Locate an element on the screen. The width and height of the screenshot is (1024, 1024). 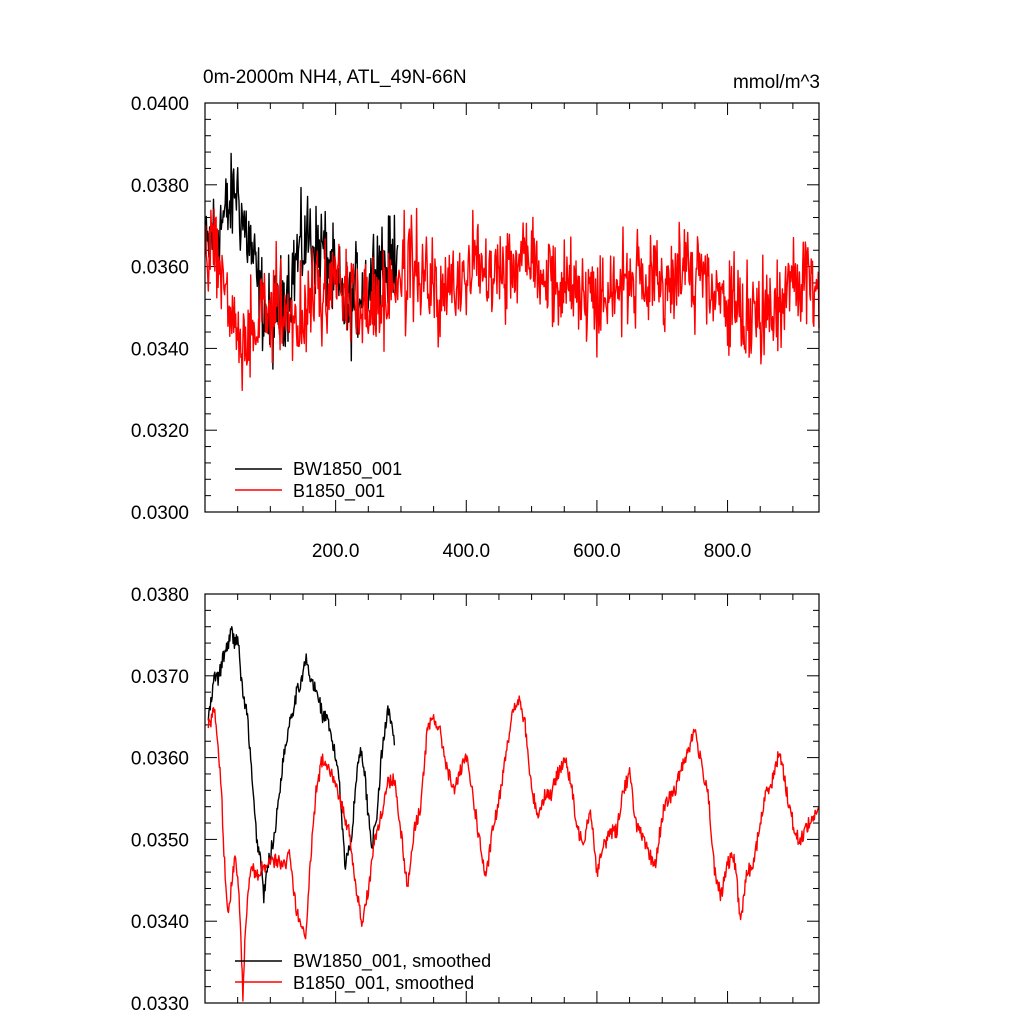
x-tick-label: 200.0 is located at coordinates (336, 551).